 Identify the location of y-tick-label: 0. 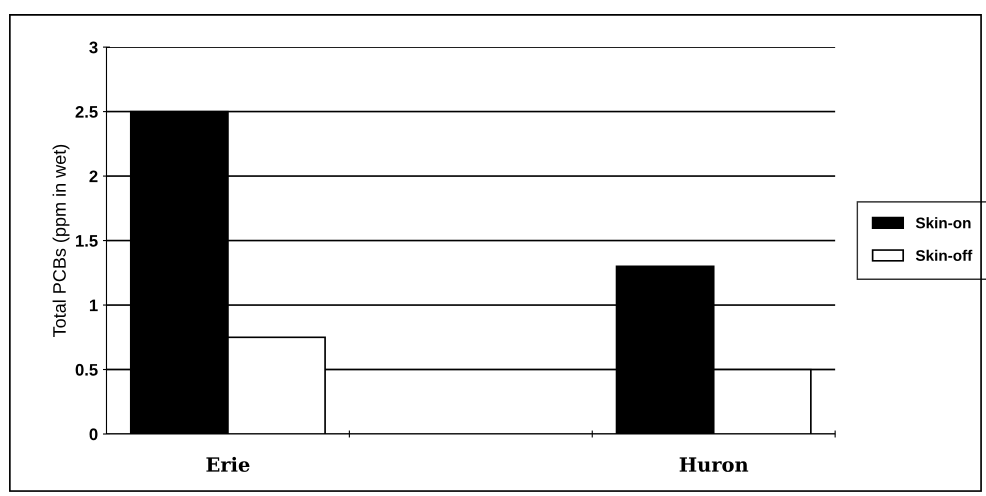
(94, 434).